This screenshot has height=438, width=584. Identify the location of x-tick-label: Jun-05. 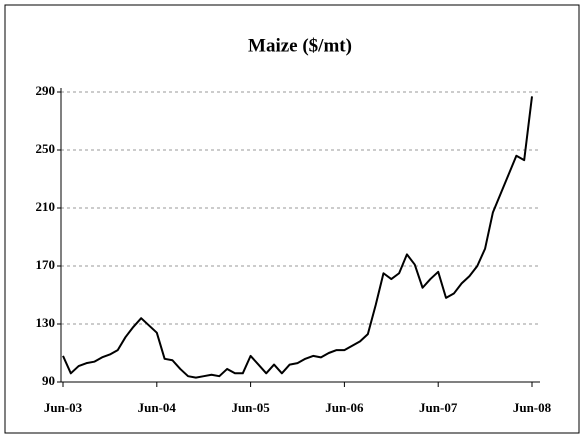
(250, 407).